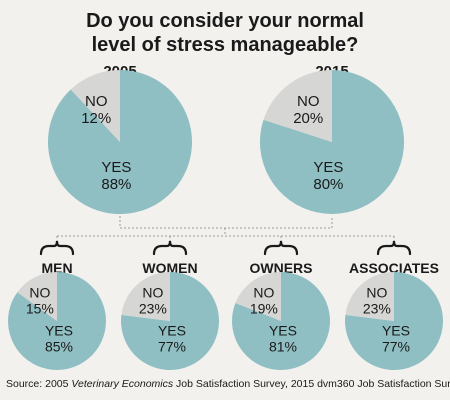 This screenshot has height=400, width=450. I want to click on pie-title-men: MEN, so click(56, 268).